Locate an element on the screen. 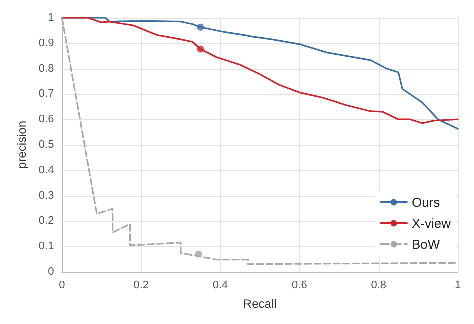 The width and height of the screenshot is (474, 324). y-tick-label: 0.6 is located at coordinates (46, 120).